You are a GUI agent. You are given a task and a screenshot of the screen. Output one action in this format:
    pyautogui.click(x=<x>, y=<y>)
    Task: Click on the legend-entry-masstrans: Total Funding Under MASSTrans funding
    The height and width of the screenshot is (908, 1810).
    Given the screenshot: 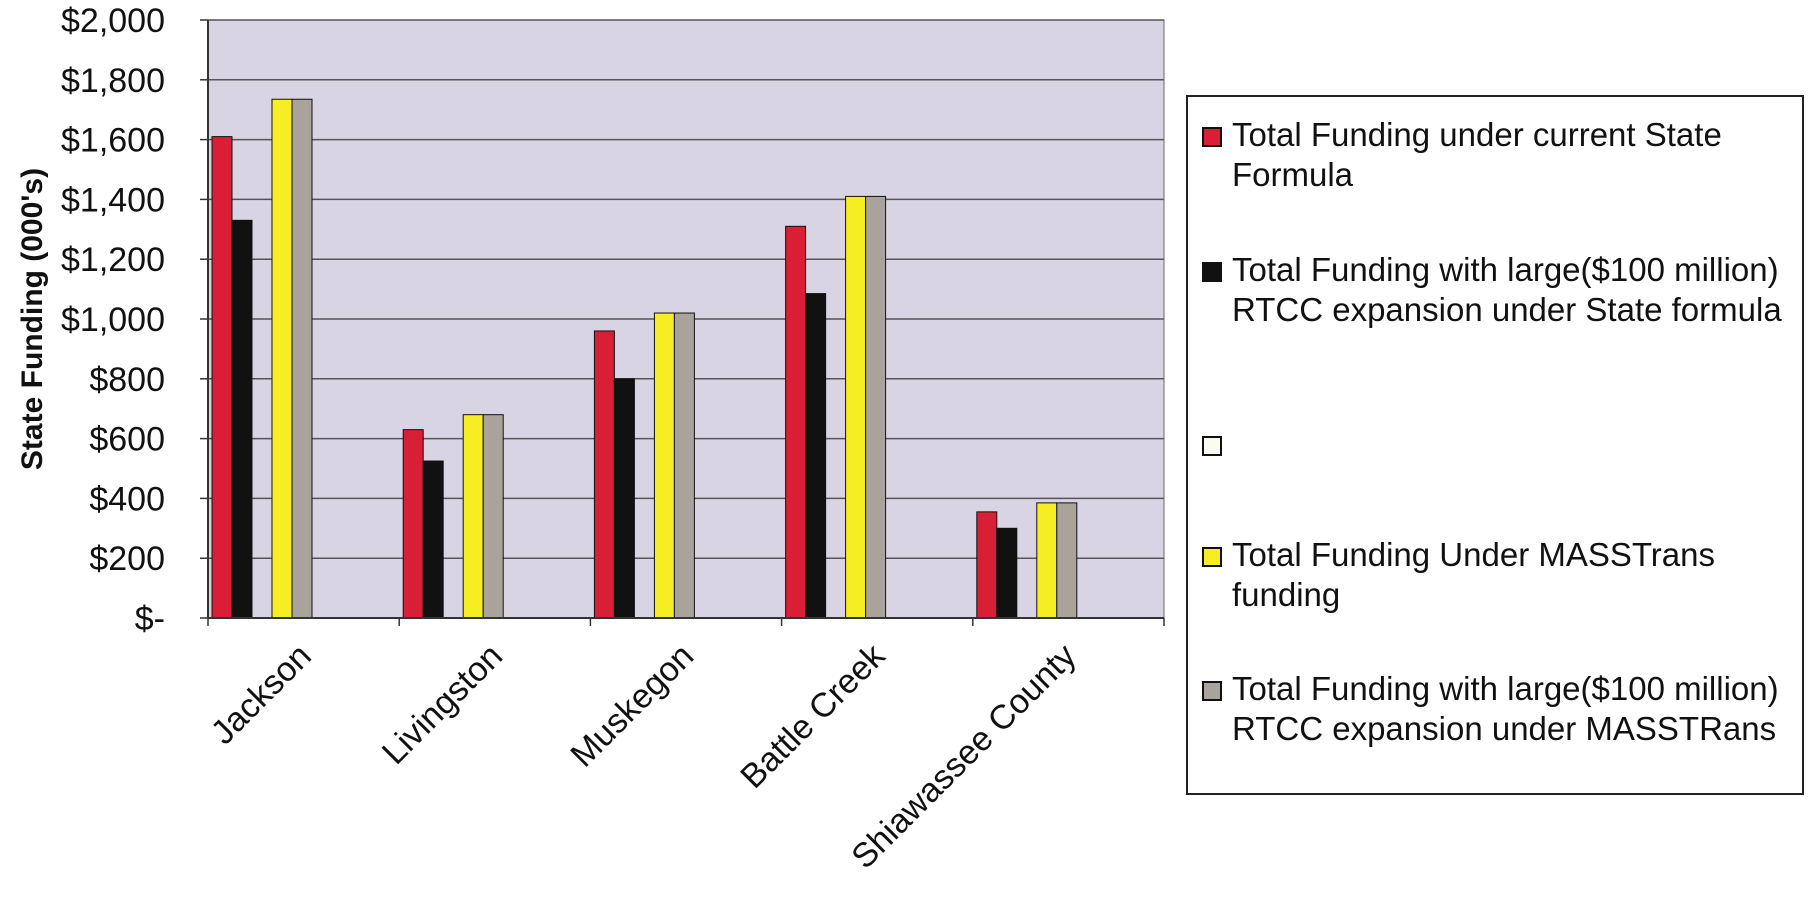 What is the action you would take?
    pyautogui.click(x=1498, y=575)
    